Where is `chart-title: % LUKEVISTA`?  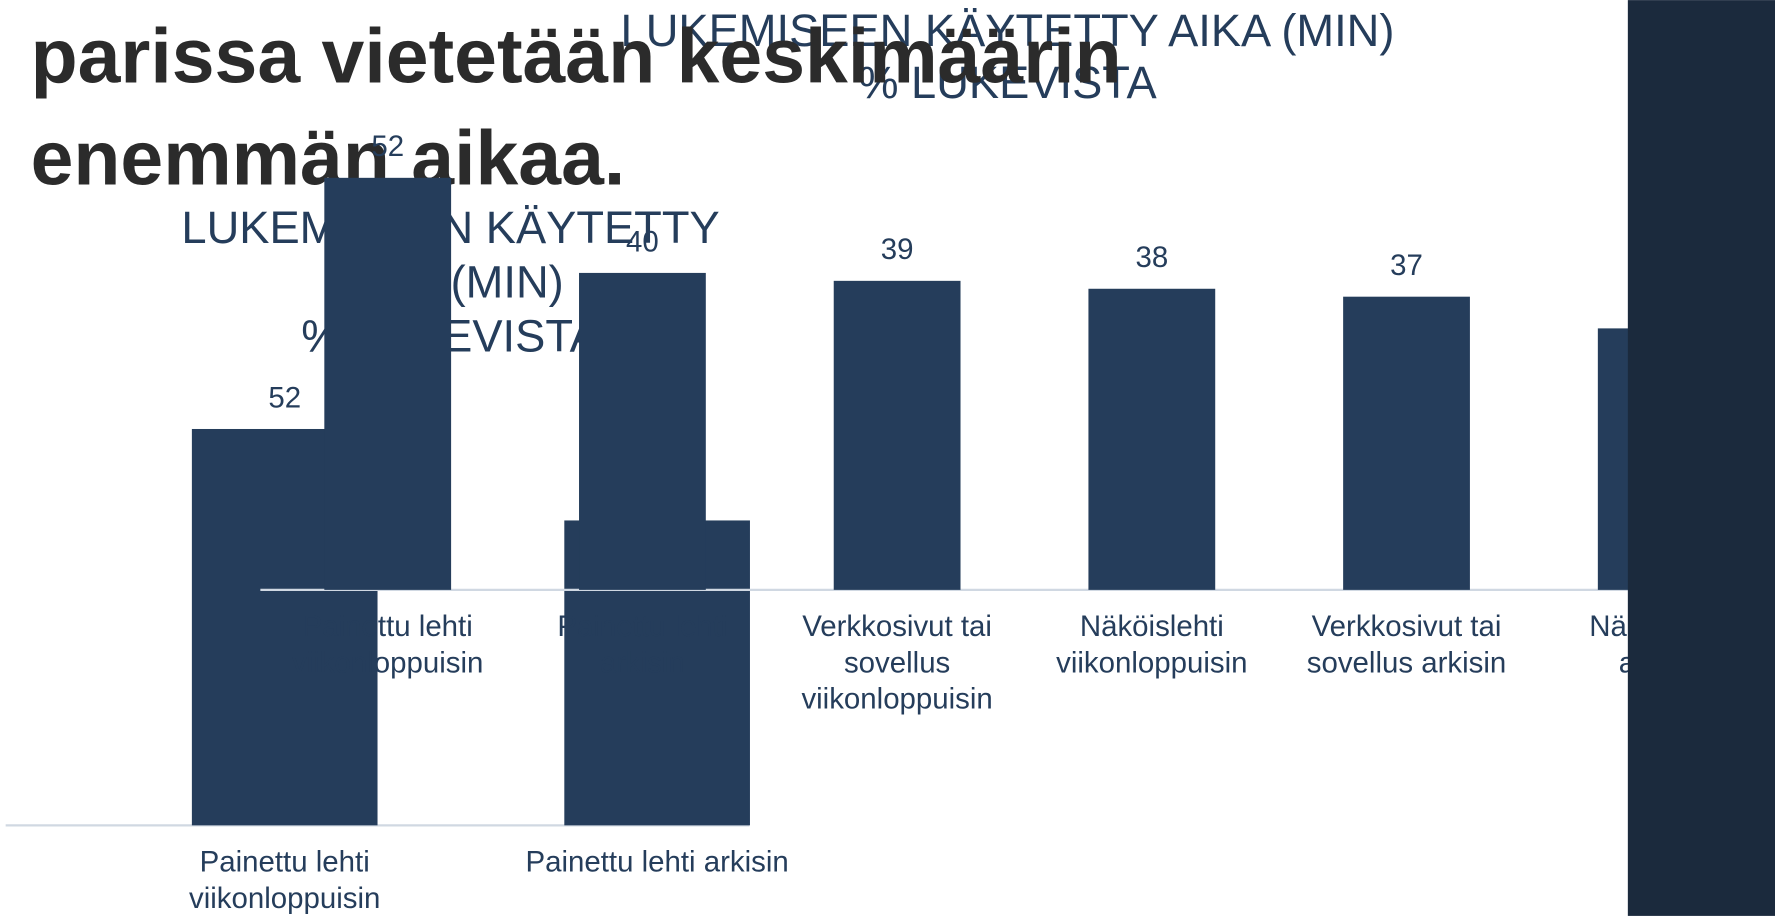 chart-title: % LUKEVISTA is located at coordinates (1007, 82).